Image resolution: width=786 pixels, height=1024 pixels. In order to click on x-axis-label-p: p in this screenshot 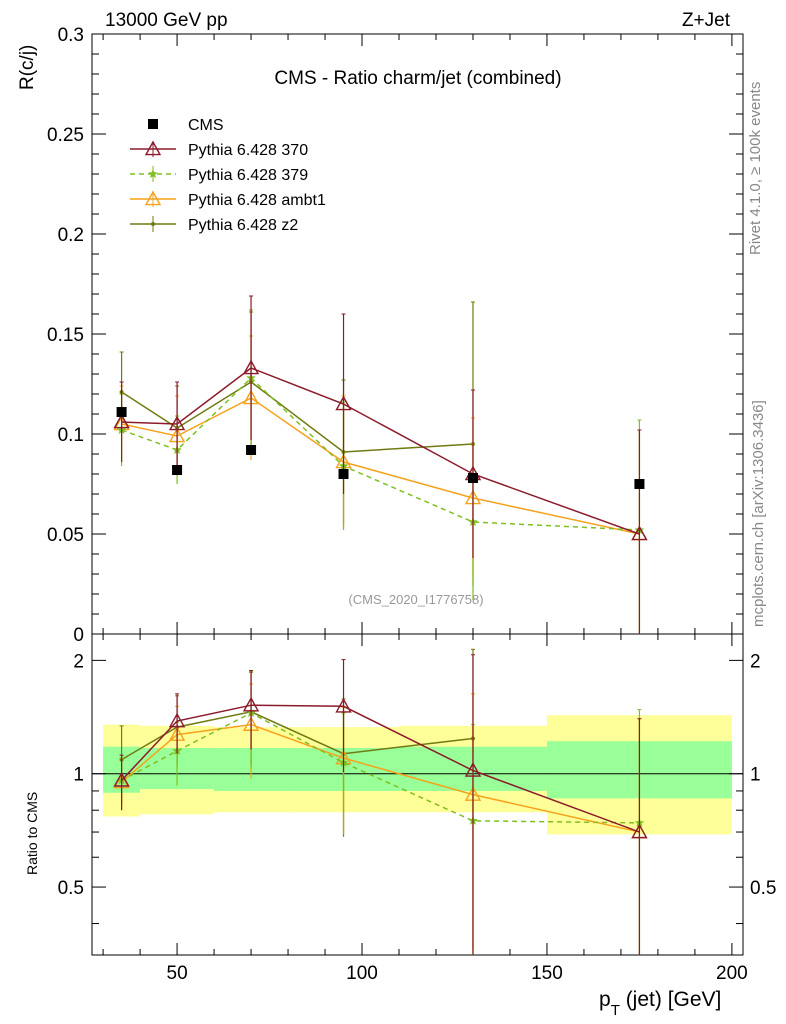, I will do `click(605, 999)`.